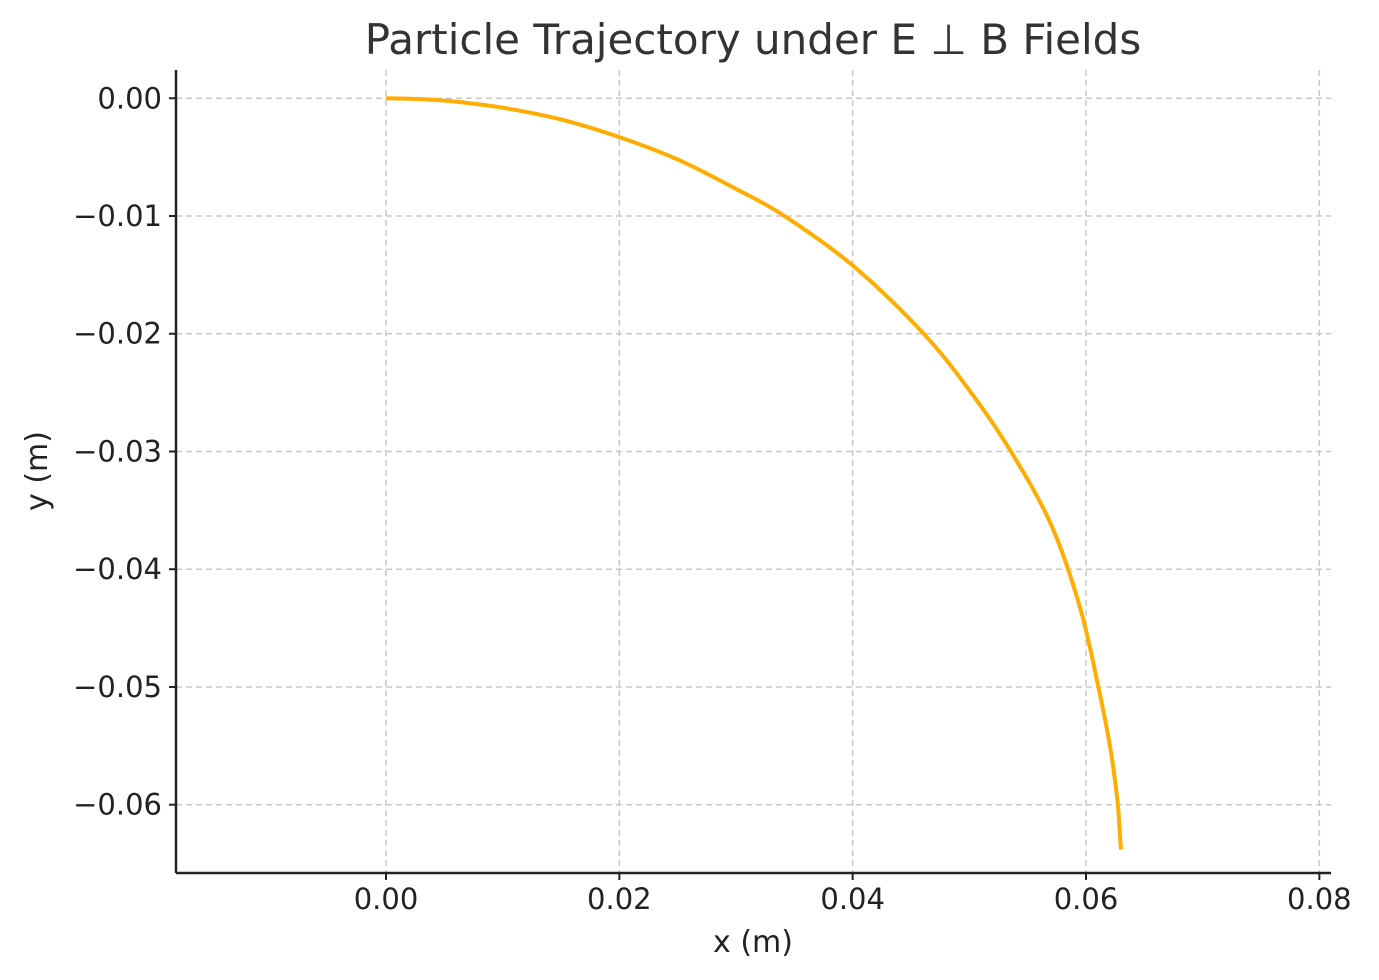 Image resolution: width=1379 pixels, height=980 pixels. I want to click on x-axis-label: x (m), so click(753, 942).